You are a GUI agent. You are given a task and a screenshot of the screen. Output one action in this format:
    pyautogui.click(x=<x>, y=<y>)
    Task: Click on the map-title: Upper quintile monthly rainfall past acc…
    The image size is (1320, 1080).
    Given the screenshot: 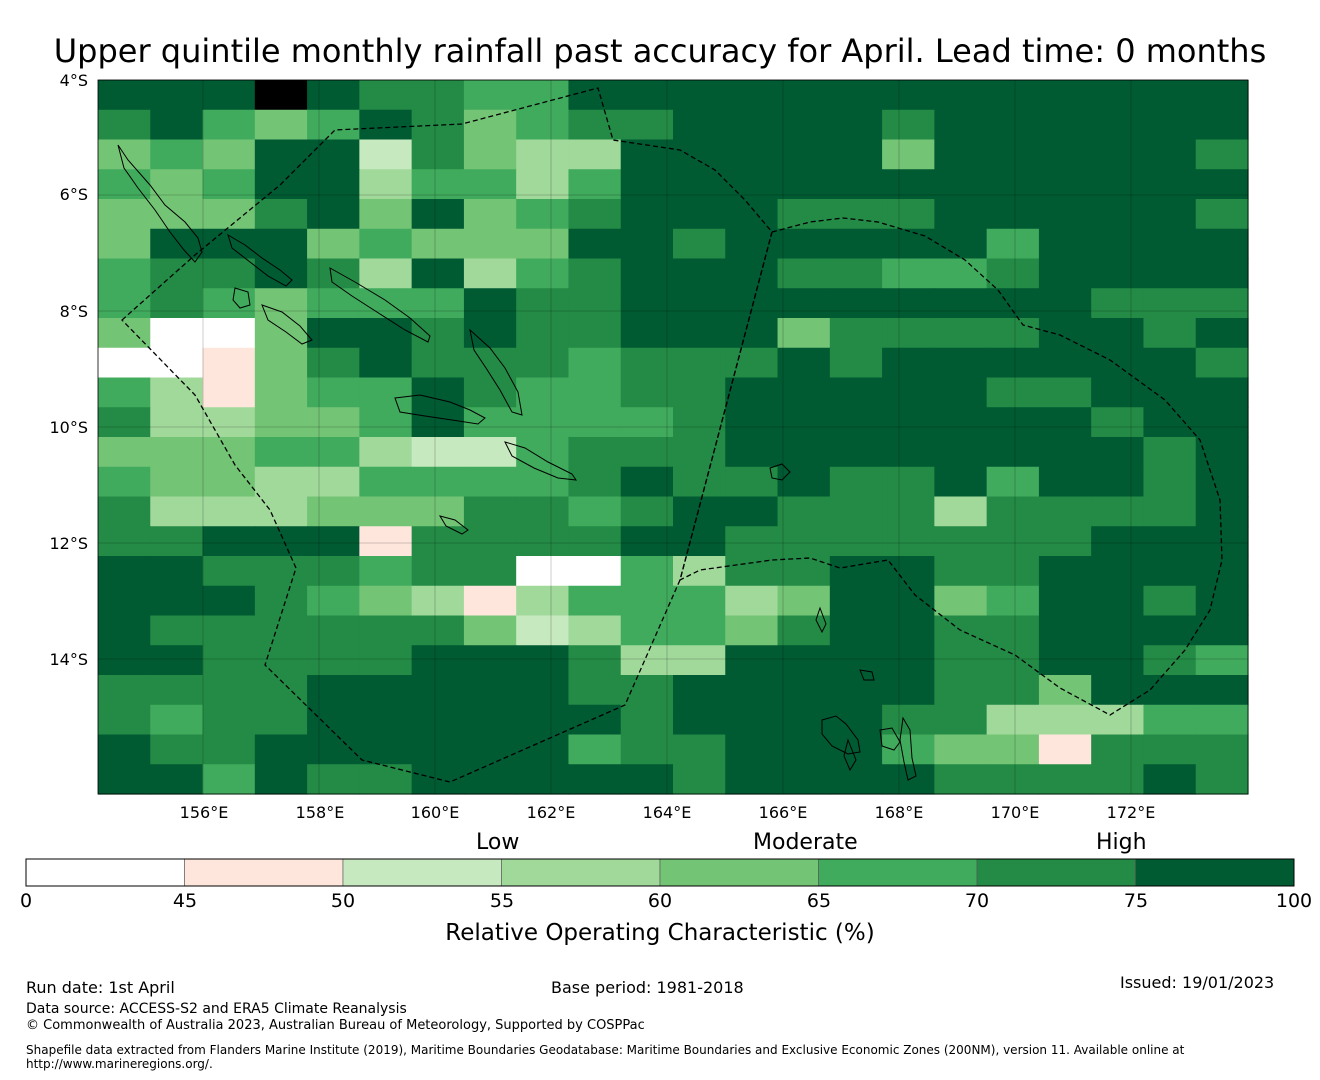 What is the action you would take?
    pyautogui.click(x=660, y=51)
    